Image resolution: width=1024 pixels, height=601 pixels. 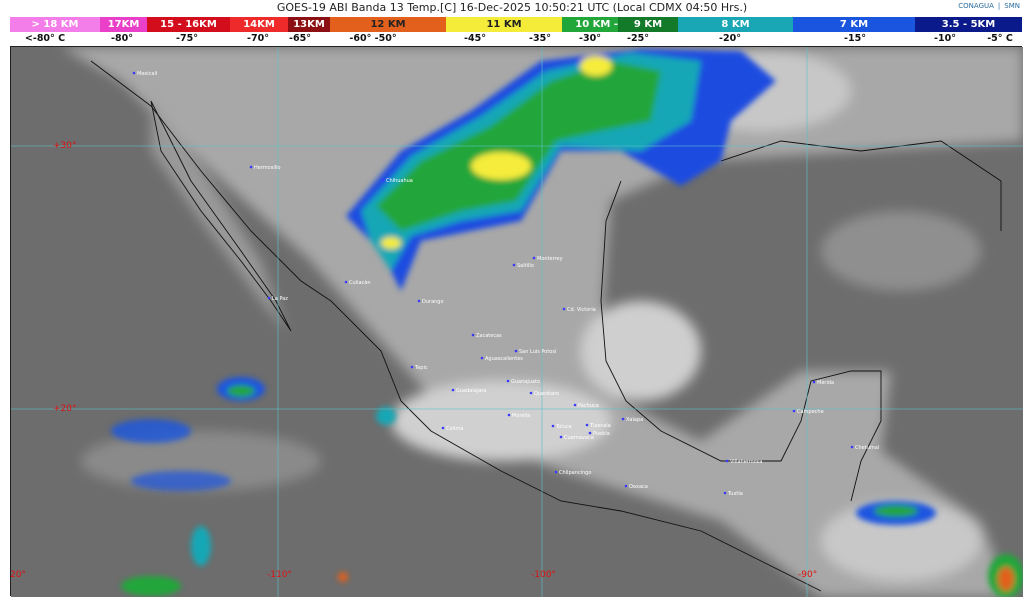 What do you see at coordinates (825, 382) in the screenshot?
I see `city-label: Mérida` at bounding box center [825, 382].